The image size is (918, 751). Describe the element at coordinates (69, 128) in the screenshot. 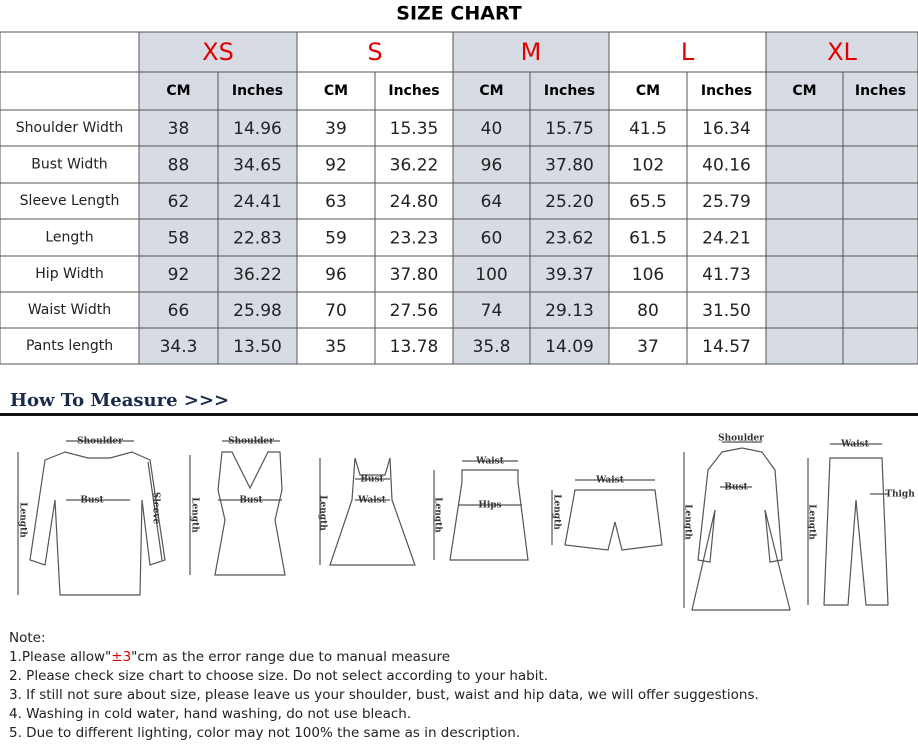

I see `row-label: Shoulder Width` at that location.